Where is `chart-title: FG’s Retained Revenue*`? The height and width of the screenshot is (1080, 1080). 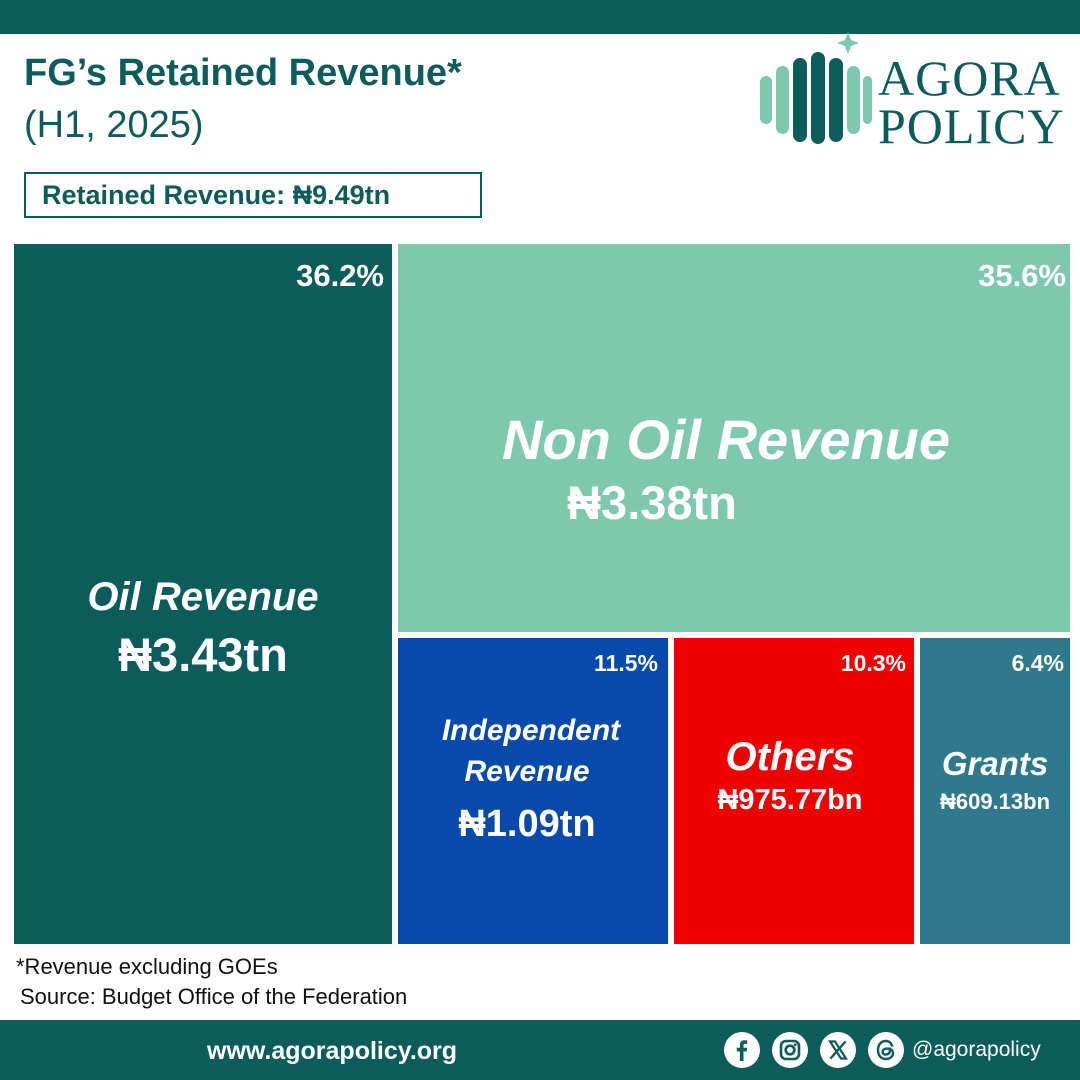
chart-title: FG’s Retained Revenue* is located at coordinates (243, 73).